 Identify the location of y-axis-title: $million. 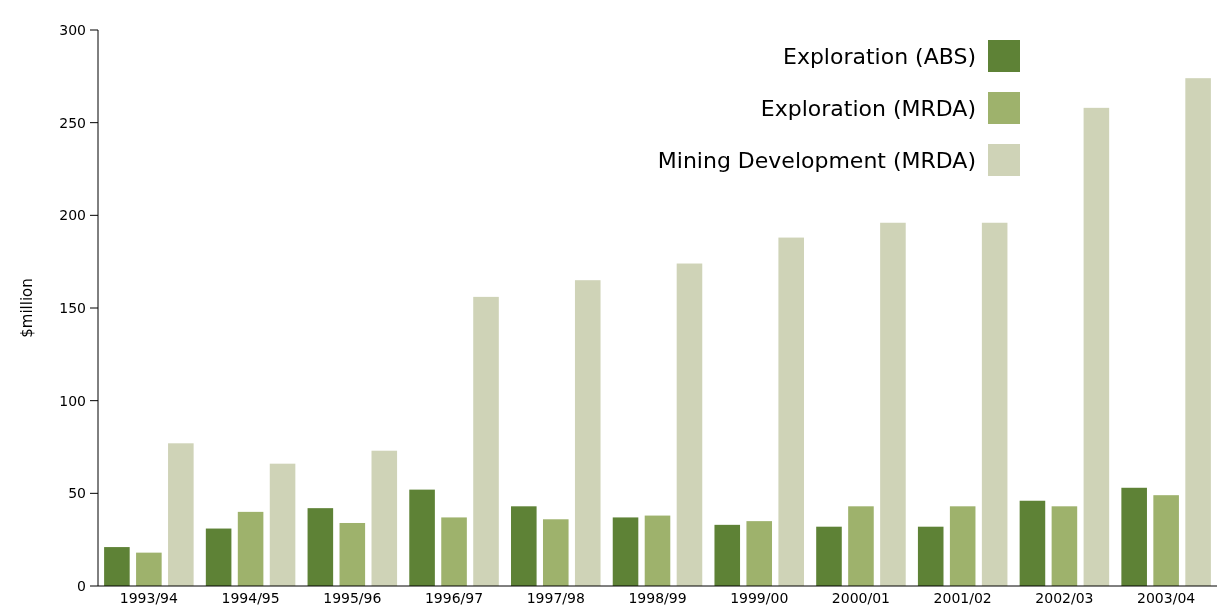
(27, 308).